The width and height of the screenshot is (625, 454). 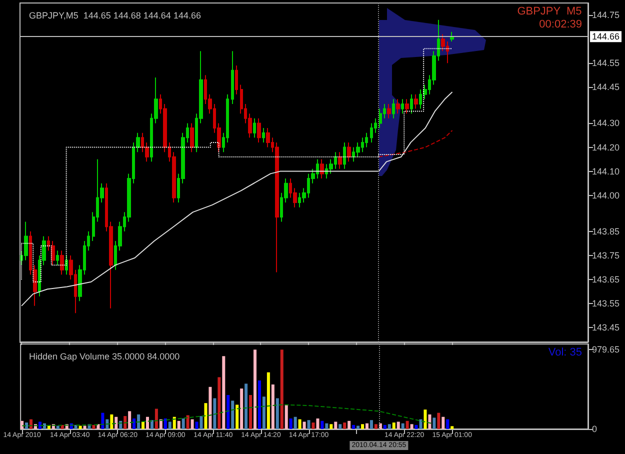 I want to click on y-tick-label: 979.65, so click(x=606, y=349).